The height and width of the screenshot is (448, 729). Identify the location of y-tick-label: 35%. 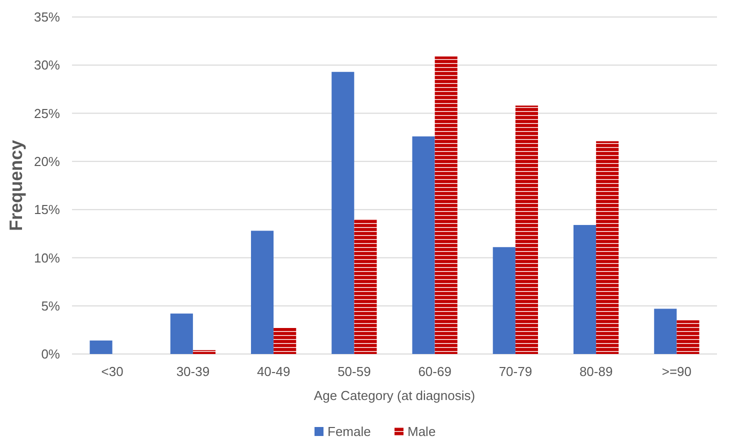
(47, 17).